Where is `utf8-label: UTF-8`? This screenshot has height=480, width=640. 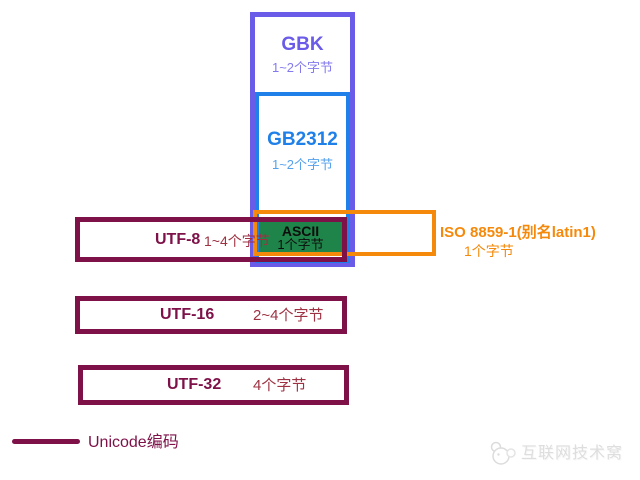 utf8-label: UTF-8 is located at coordinates (178, 239).